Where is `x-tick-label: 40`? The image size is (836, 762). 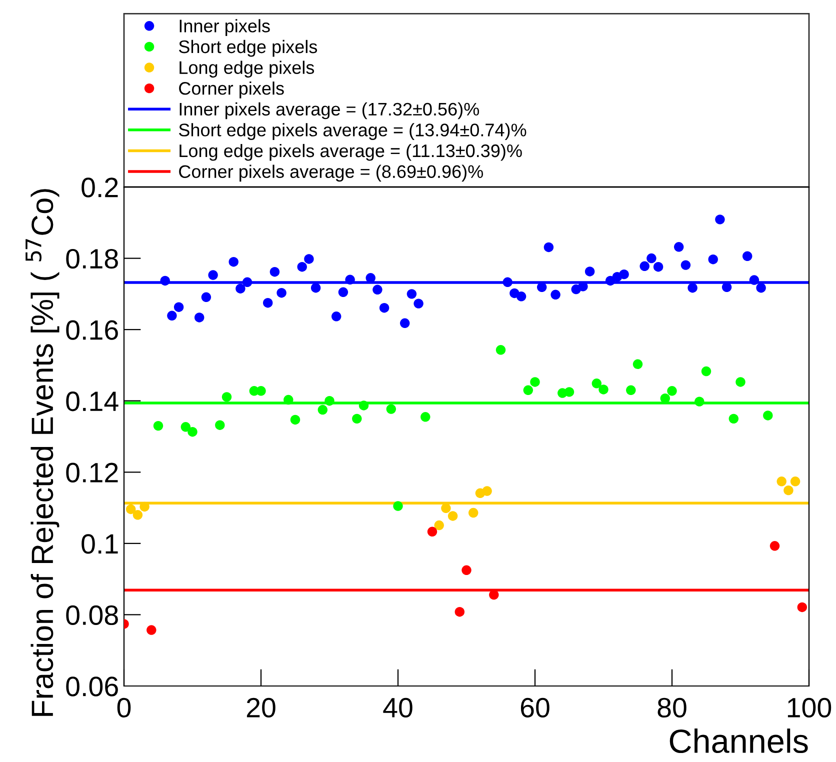 x-tick-label: 40 is located at coordinates (397, 708).